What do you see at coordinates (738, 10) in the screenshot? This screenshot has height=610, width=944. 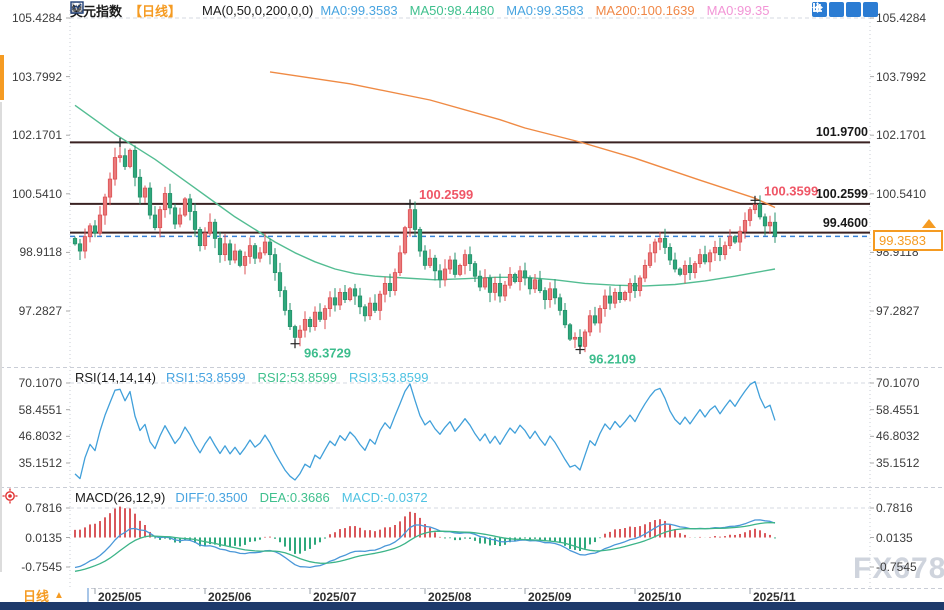 I see `ma-value-label: MA0:99.35` at bounding box center [738, 10].